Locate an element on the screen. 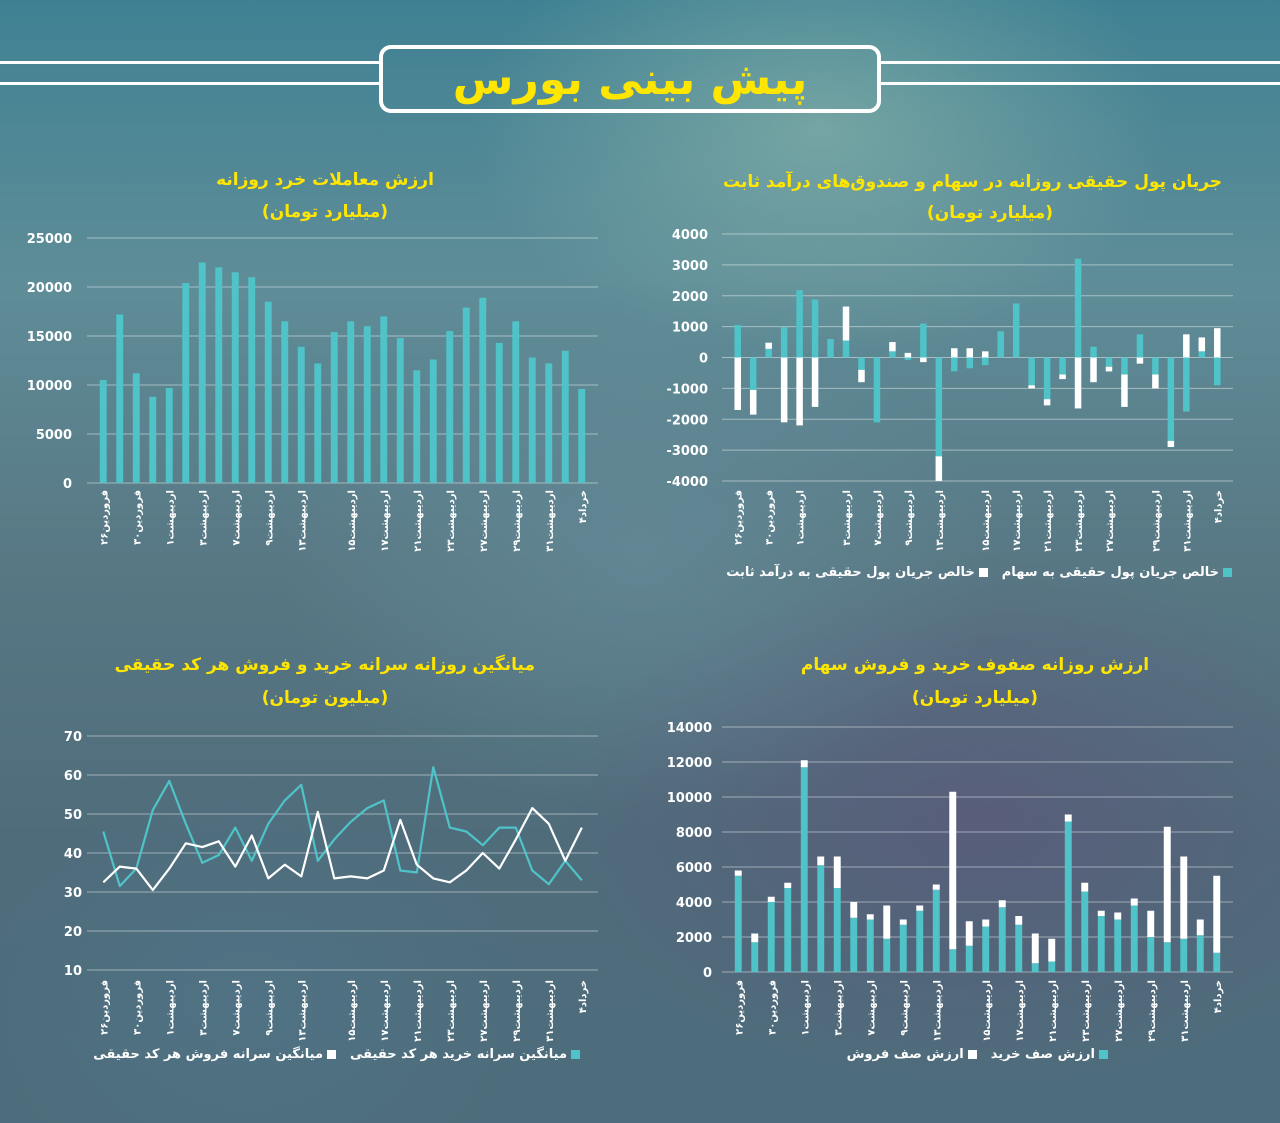 The image size is (1280, 1123). flow-ytick-label: 4000 is located at coordinates (690, 235).